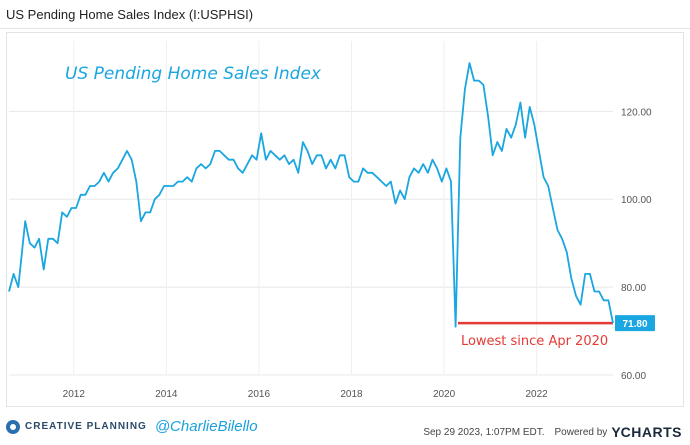 This screenshot has width=690, height=445. Describe the element at coordinates (651, 432) in the screenshot. I see `ycharts-name: CHARTS` at that location.